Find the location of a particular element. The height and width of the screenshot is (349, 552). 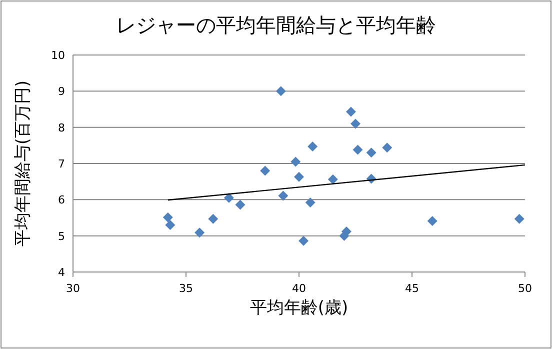

y-tick-label: 6 is located at coordinates (61, 200).